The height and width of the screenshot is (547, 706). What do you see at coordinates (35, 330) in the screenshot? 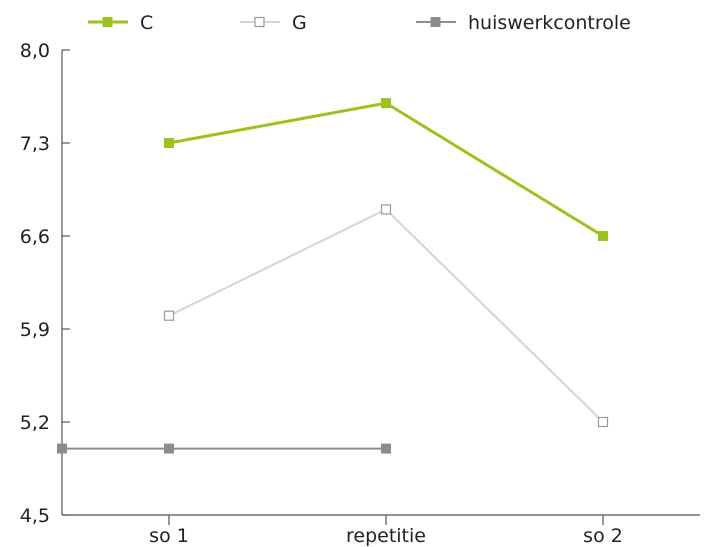
I see `y-tick-label: 5,9` at bounding box center [35, 330].